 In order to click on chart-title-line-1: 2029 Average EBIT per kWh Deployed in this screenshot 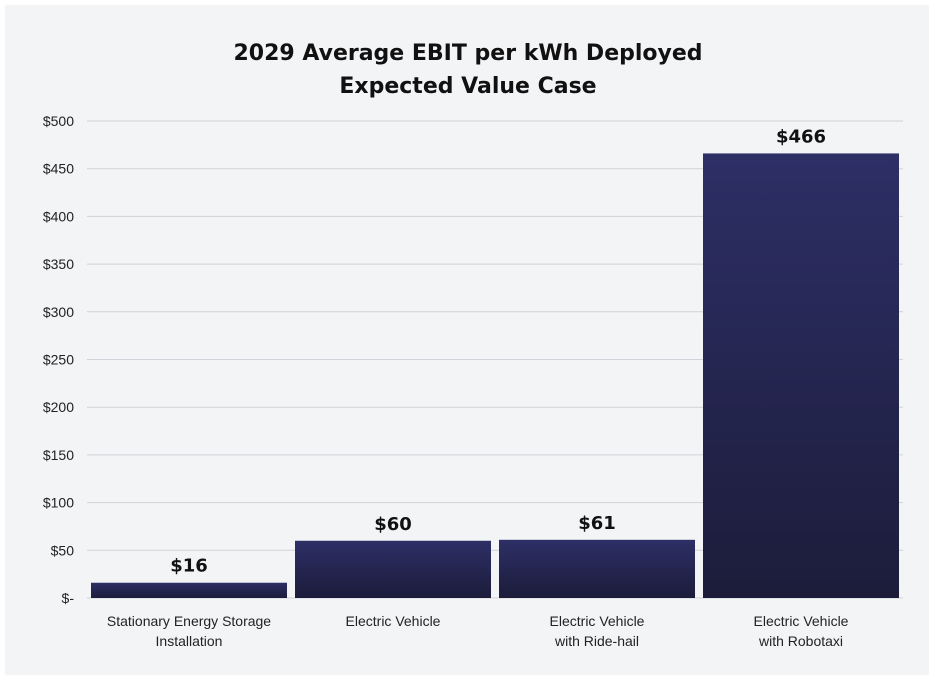, I will do `click(467, 53)`.